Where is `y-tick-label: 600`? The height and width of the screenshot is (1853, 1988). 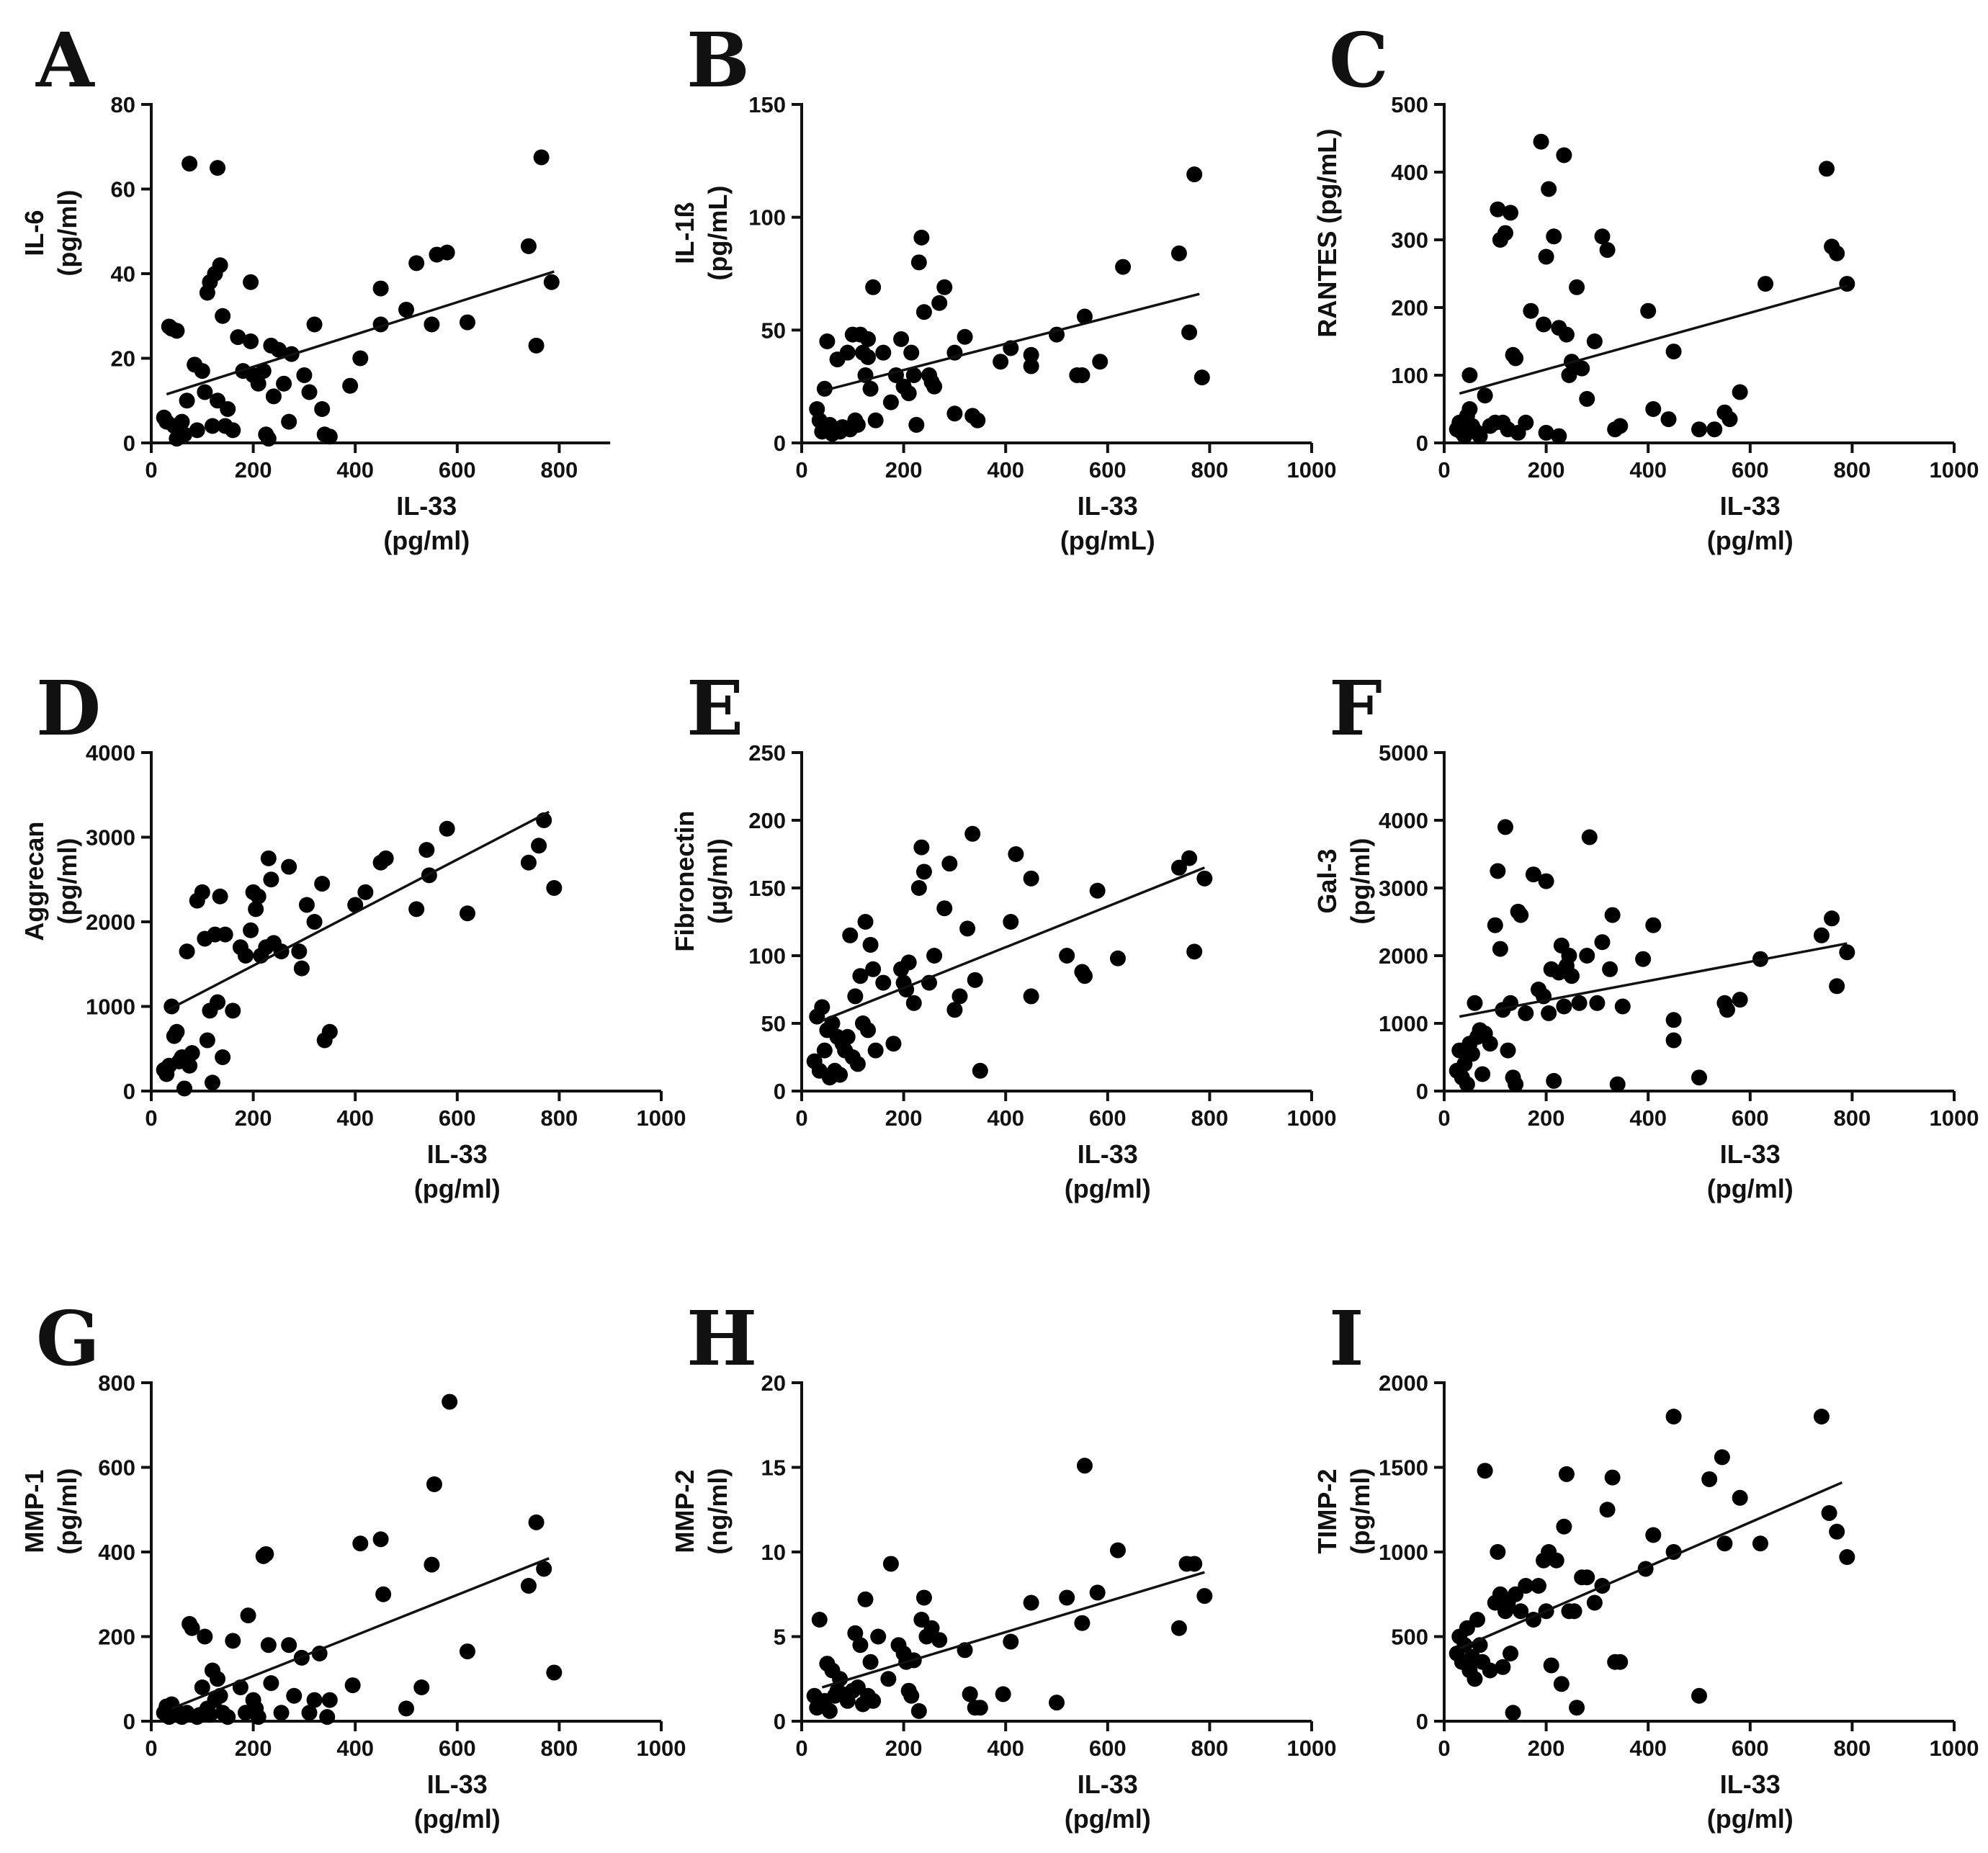
y-tick-label: 600 is located at coordinates (117, 1468).